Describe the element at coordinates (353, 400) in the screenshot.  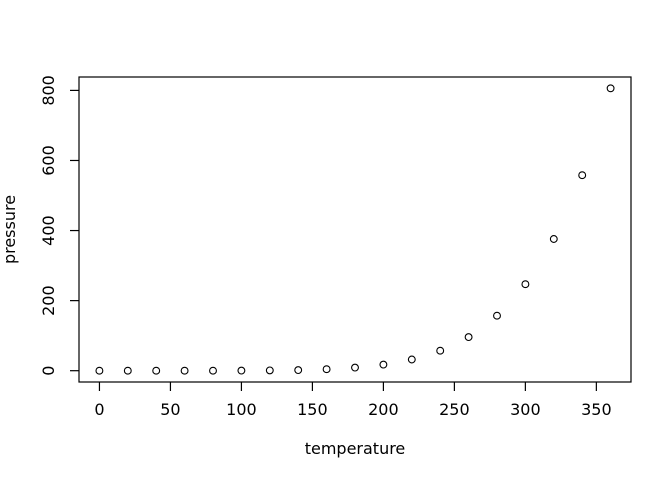
I see `x-axis: 0 50 100 150 200 250 300 350` at that location.